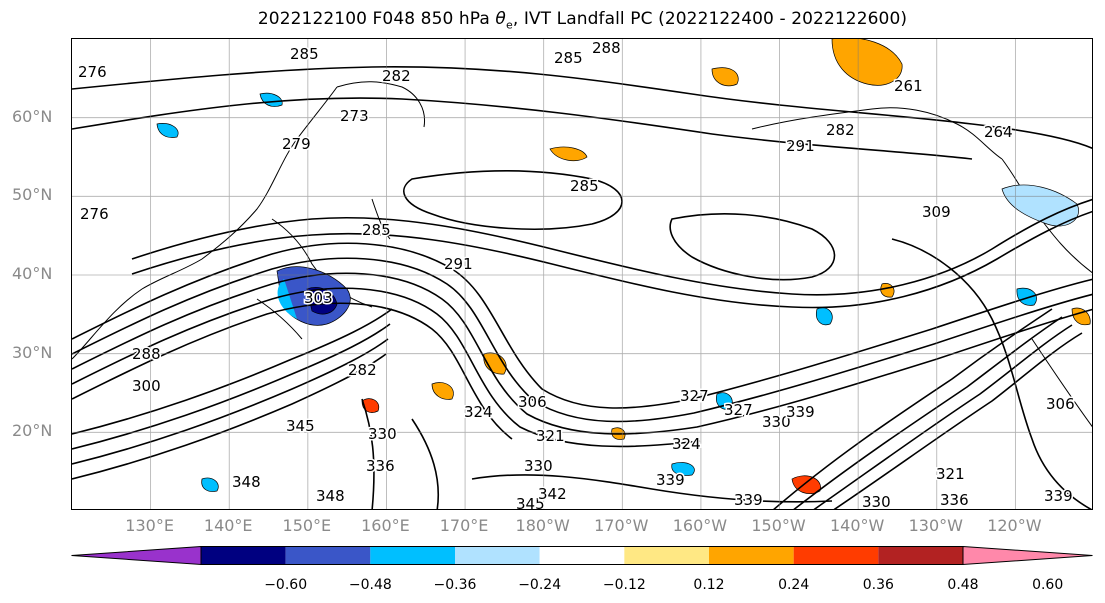  Describe the element at coordinates (998, 132) in the screenshot. I see `contour-label: 264` at that location.